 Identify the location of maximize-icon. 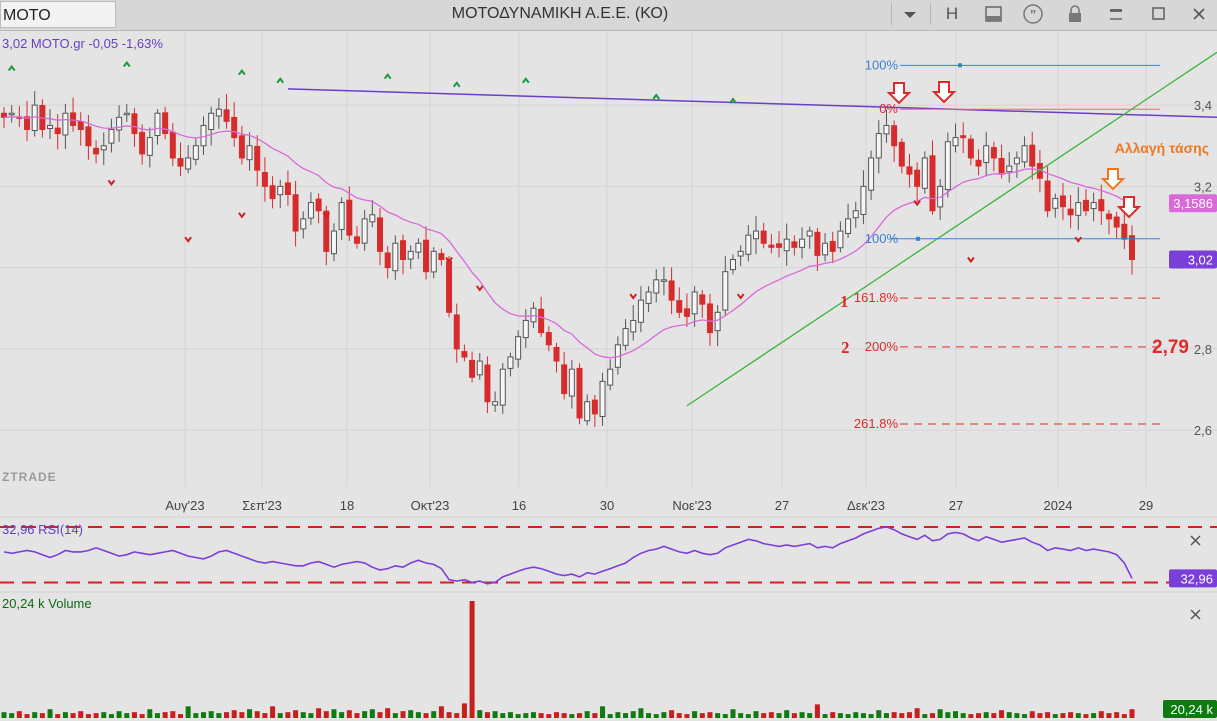
(1158, 14).